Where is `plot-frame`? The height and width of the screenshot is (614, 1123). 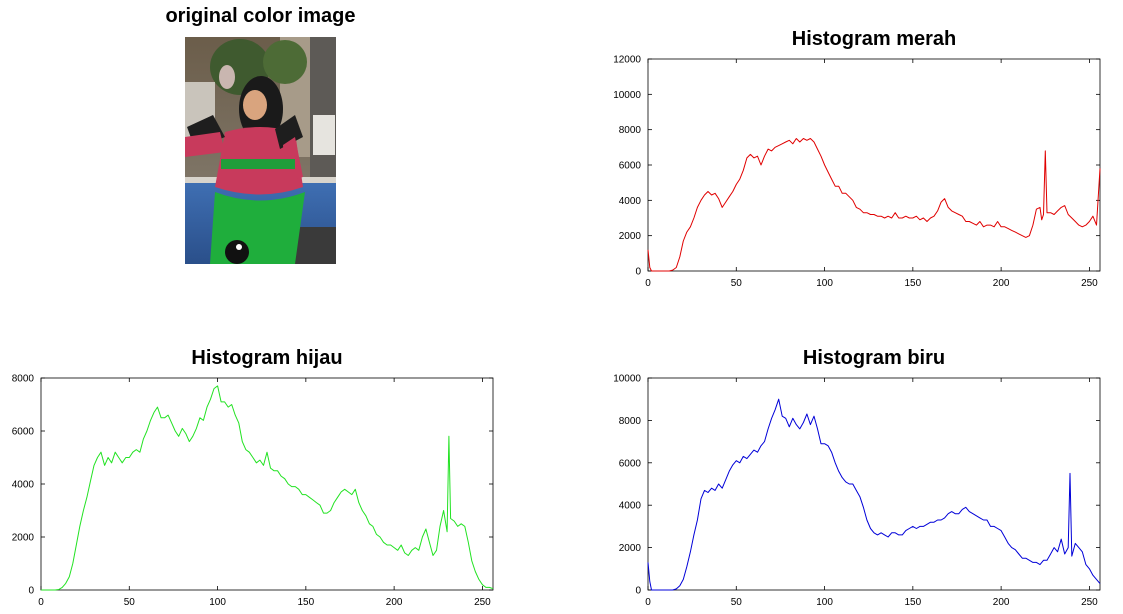 plot-frame is located at coordinates (874, 484).